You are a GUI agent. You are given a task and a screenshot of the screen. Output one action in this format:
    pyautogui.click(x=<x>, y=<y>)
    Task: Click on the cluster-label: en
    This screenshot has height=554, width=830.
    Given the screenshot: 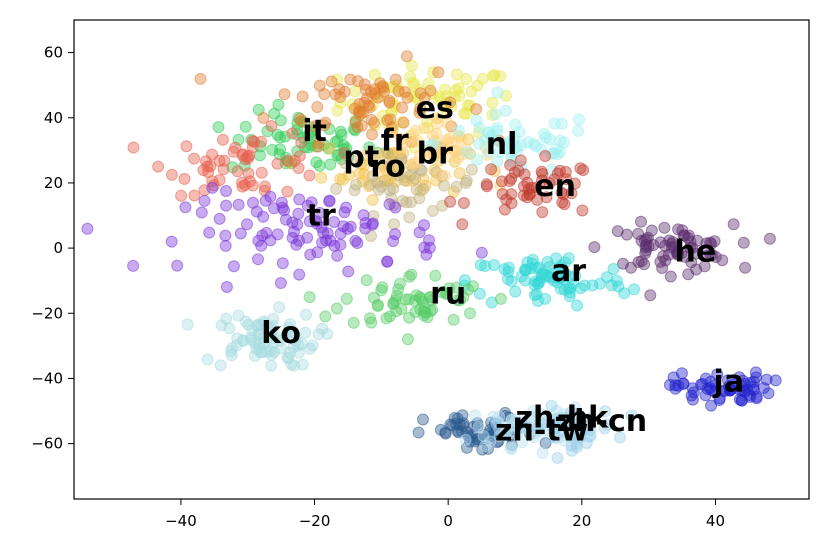 What is the action you would take?
    pyautogui.click(x=555, y=186)
    